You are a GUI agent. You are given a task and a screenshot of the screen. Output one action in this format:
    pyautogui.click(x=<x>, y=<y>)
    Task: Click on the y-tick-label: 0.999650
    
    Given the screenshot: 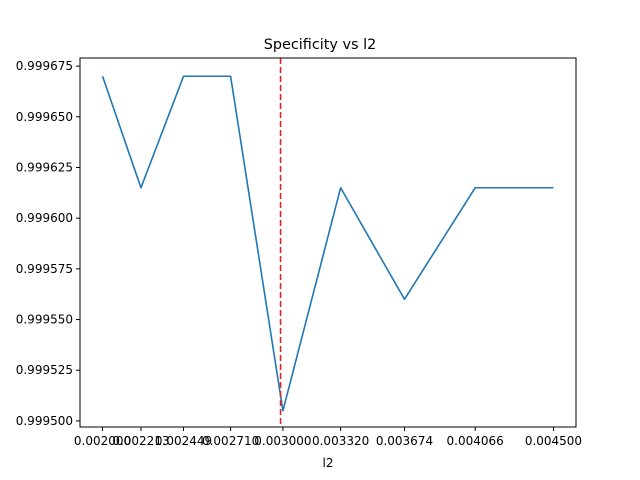 What is the action you would take?
    pyautogui.click(x=44, y=117)
    